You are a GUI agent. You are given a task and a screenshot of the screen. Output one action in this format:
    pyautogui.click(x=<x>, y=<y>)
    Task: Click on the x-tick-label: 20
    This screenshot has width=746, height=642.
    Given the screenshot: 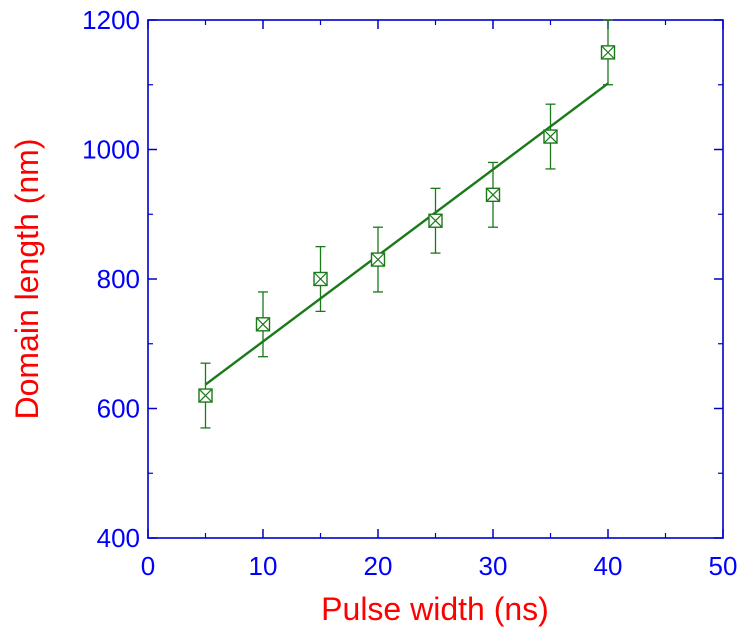 What is the action you would take?
    pyautogui.click(x=378, y=566)
    